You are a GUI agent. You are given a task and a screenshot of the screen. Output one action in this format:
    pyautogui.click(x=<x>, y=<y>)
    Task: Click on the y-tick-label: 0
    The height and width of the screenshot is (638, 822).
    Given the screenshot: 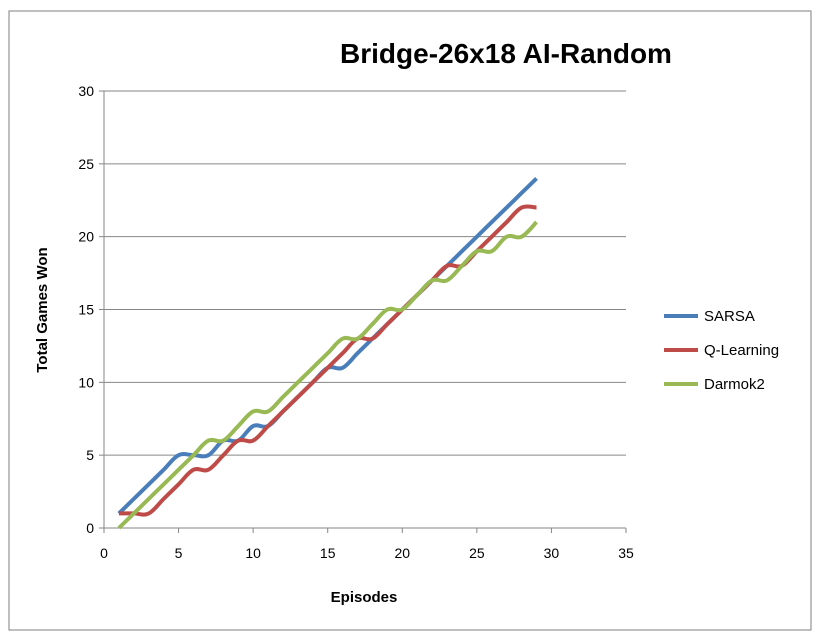 What is the action you would take?
    pyautogui.click(x=90, y=528)
    